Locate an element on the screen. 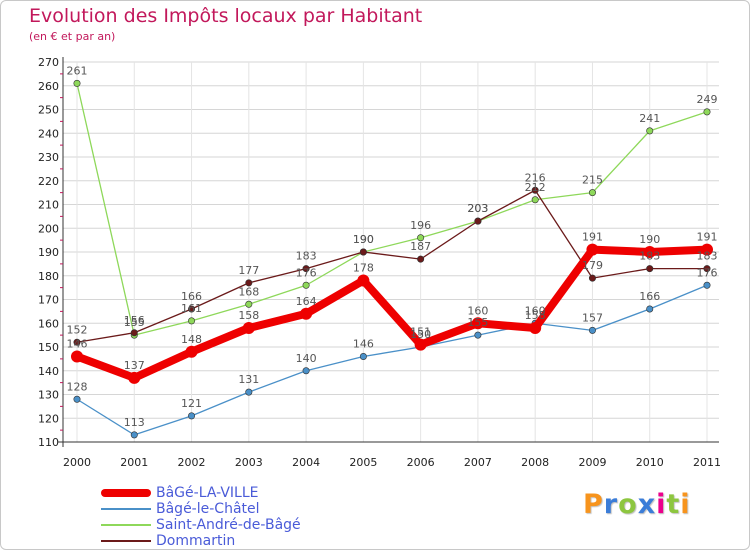  y-tick-label: 240 is located at coordinates (48, 133).